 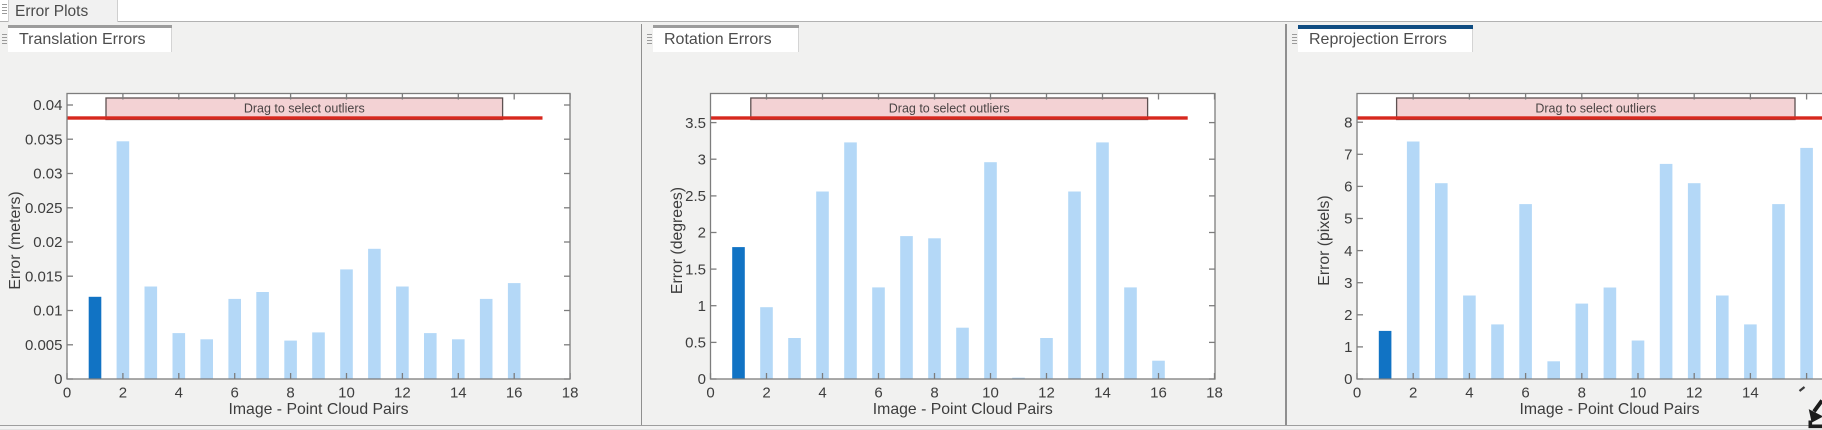 I want to click on svg-text: 0.01, so click(x=47, y=311).